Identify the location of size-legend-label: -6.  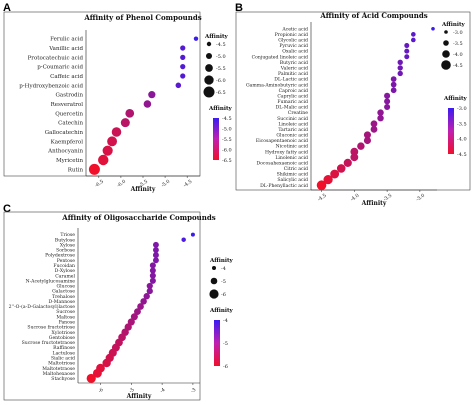
(223, 295).